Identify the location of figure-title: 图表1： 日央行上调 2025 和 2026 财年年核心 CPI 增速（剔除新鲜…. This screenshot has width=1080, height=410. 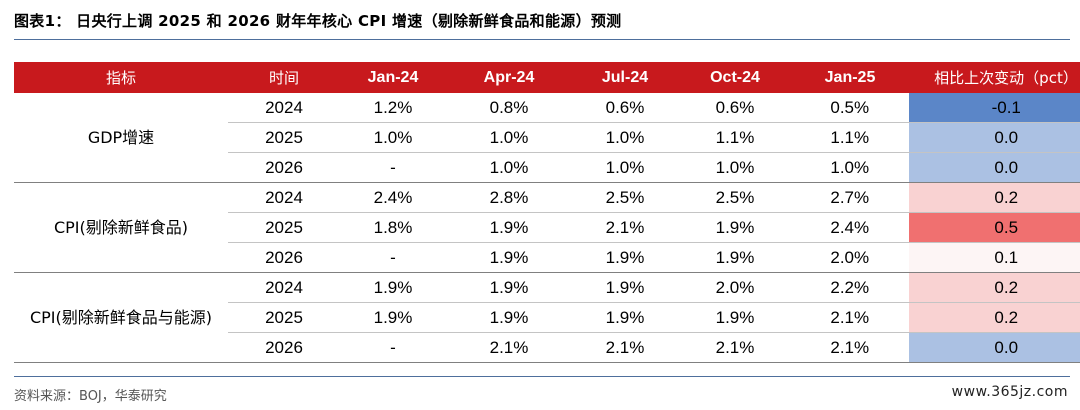
(318, 21).